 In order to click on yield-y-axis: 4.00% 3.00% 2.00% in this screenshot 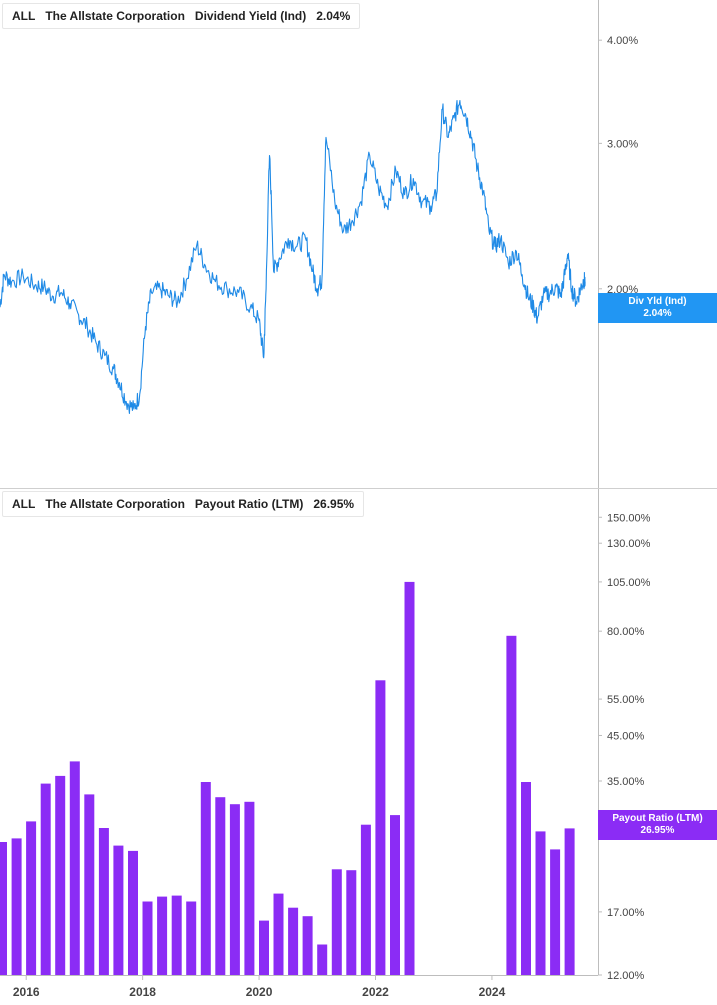, I will do `click(618, 165)`.